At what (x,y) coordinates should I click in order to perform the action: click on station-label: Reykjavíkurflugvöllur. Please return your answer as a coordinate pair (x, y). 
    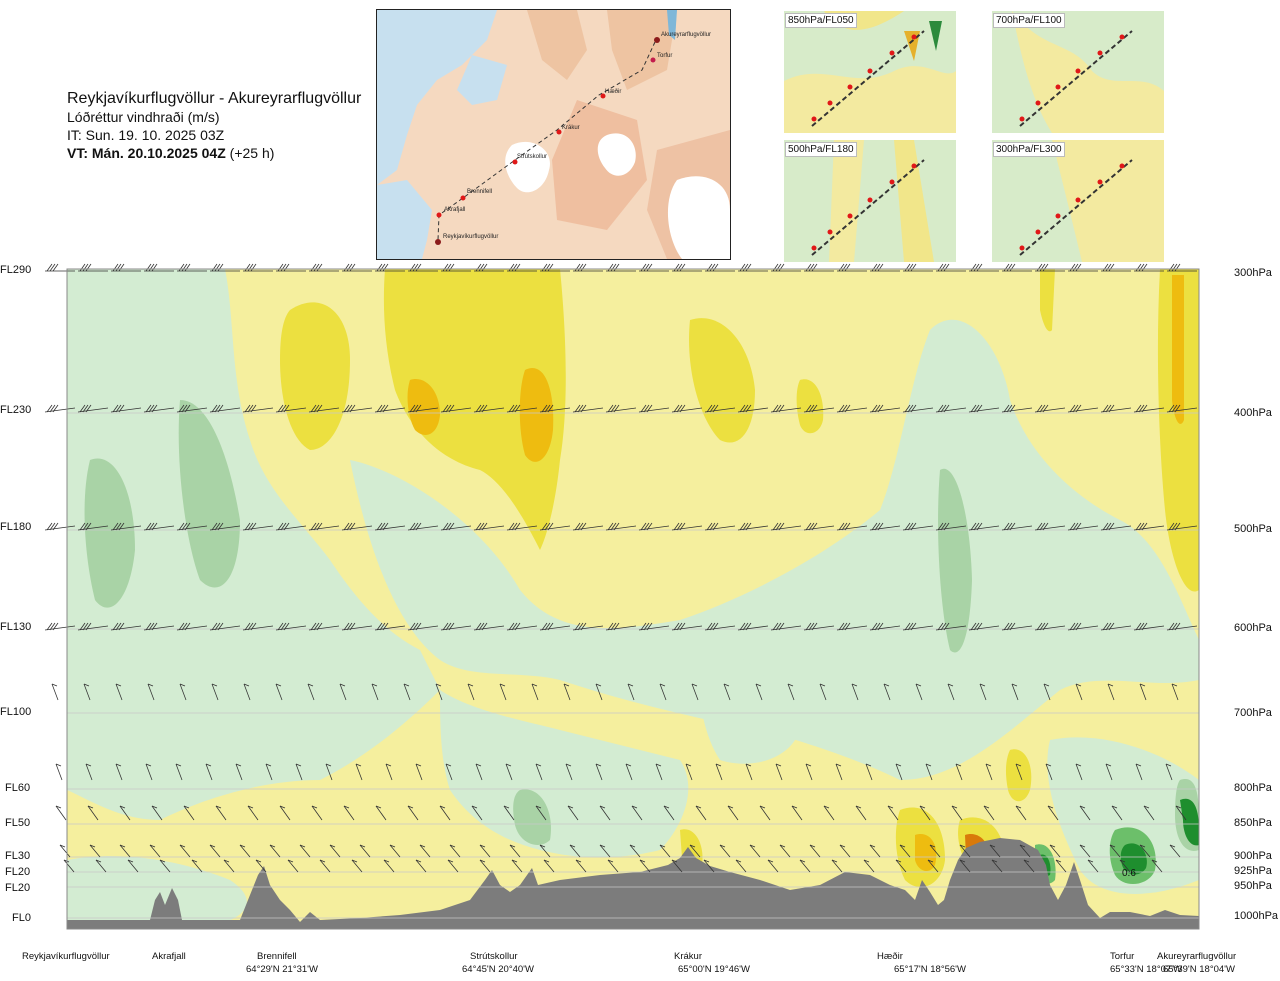
    Looking at the image, I should click on (66, 956).